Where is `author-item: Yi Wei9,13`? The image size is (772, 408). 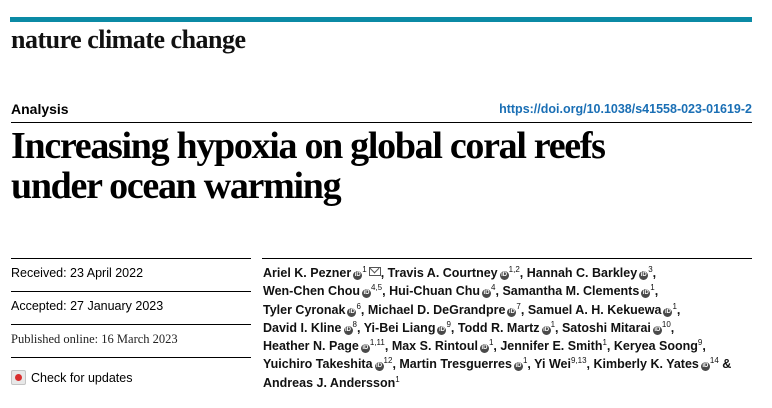
author-item: Yi Wei9,13 is located at coordinates (560, 364).